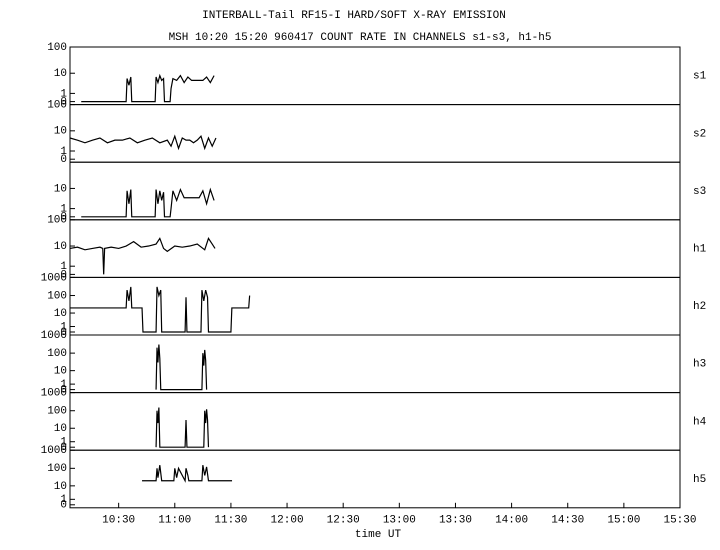 The image size is (720, 550). What do you see at coordinates (230, 521) in the screenshot?
I see `x-tick-label: 11:30` at bounding box center [230, 521].